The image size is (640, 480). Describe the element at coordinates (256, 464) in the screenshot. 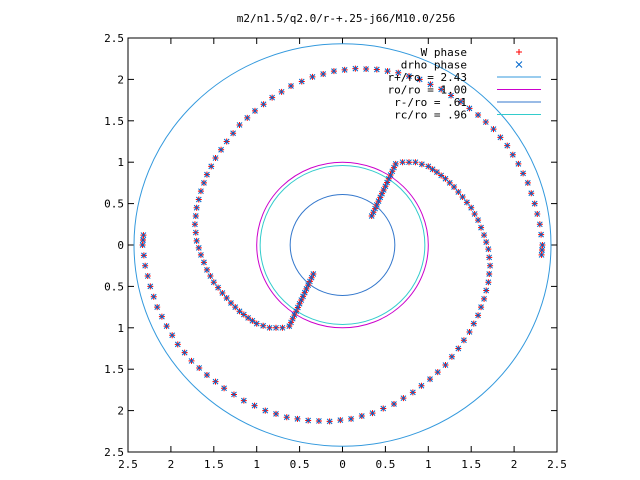

I see `x-tick-label: 1` at that location.